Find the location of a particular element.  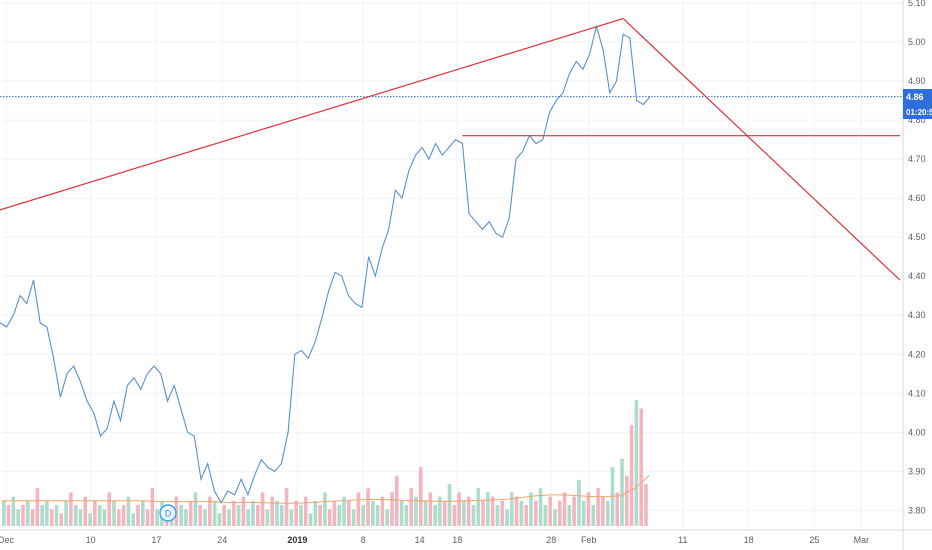

x-tick-label: 28 is located at coordinates (551, 540).